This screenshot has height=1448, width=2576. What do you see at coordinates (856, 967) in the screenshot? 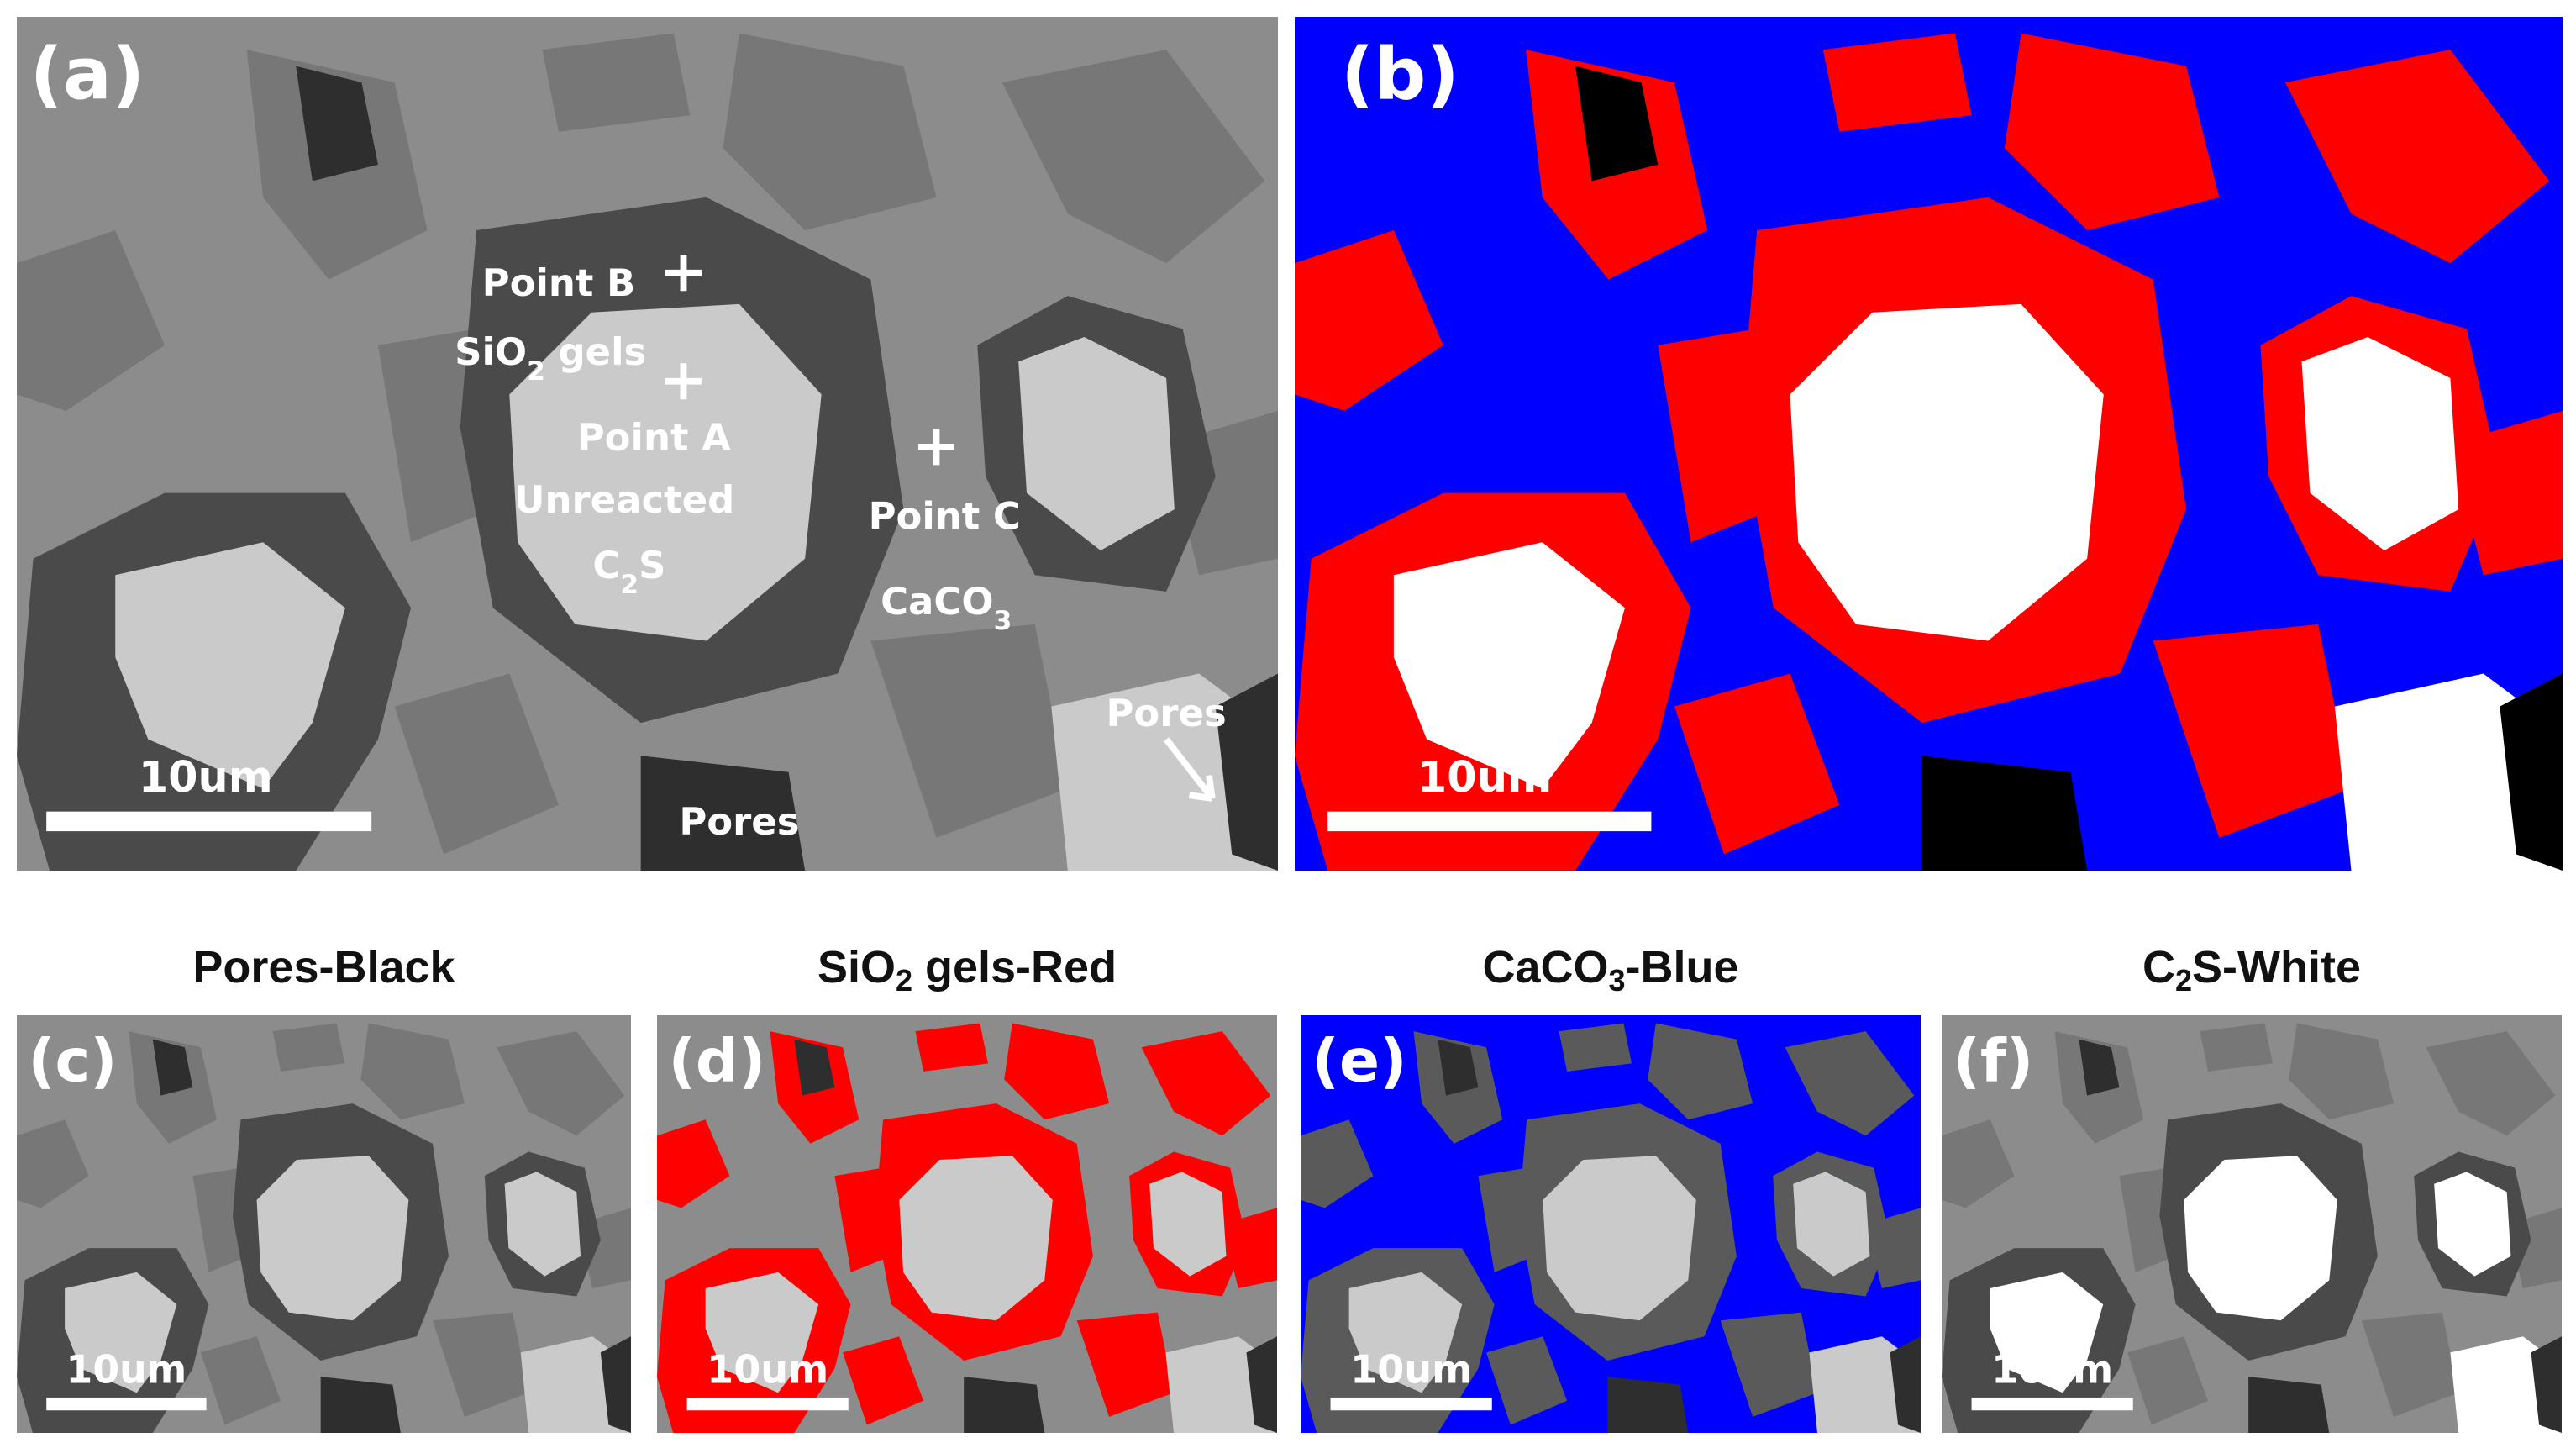
I see `title-part: SiO` at bounding box center [856, 967].